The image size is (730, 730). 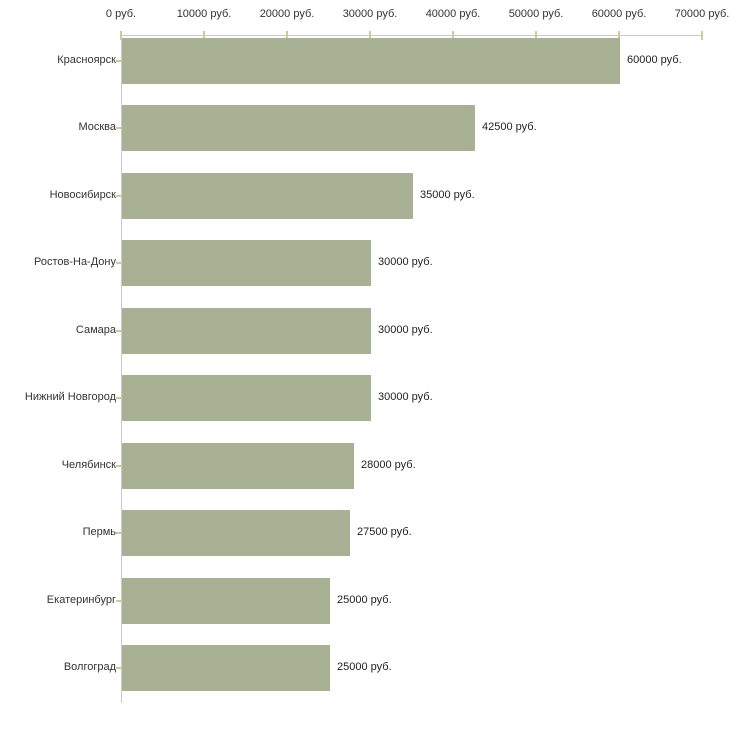 I want to click on x-axis-line, so click(x=412, y=35).